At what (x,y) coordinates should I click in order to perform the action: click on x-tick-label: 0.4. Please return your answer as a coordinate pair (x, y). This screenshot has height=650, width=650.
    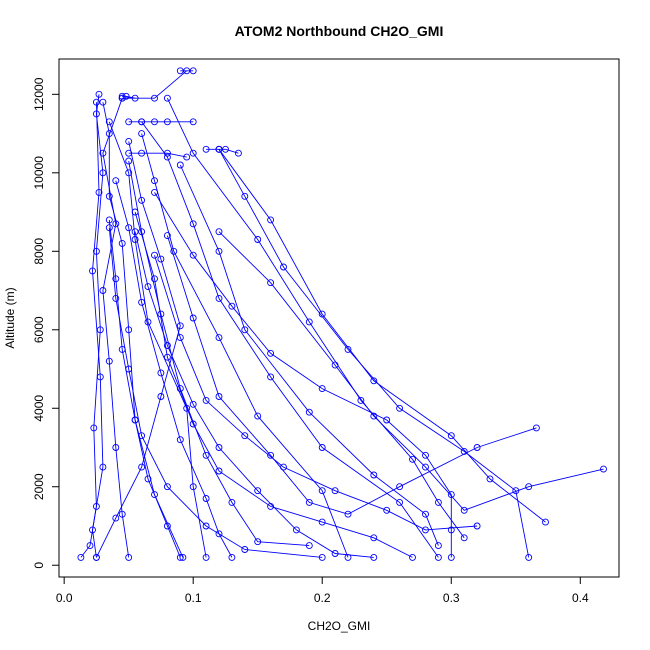
    Looking at the image, I should click on (580, 598).